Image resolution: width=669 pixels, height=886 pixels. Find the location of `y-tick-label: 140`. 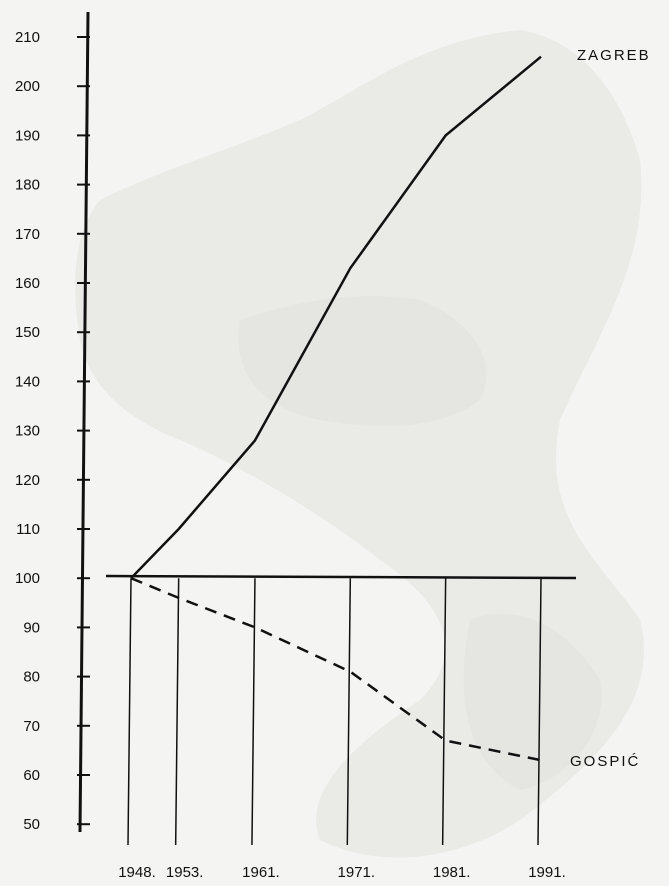

y-tick-label: 140 is located at coordinates (27, 381).